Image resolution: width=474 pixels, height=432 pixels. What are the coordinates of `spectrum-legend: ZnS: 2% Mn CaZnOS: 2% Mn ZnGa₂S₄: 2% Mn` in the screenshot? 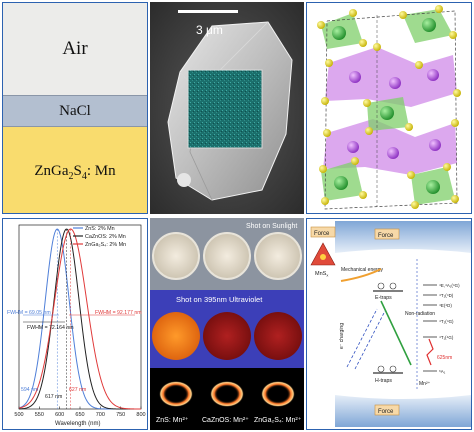 It's located at (99, 237).